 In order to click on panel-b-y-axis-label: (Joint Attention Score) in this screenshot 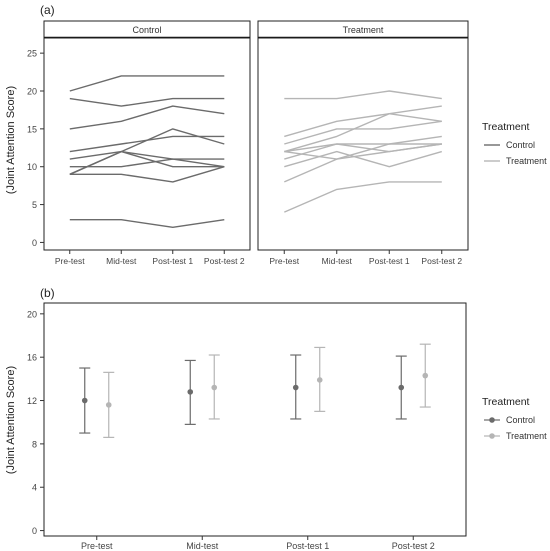, I will do `click(11, 420)`.